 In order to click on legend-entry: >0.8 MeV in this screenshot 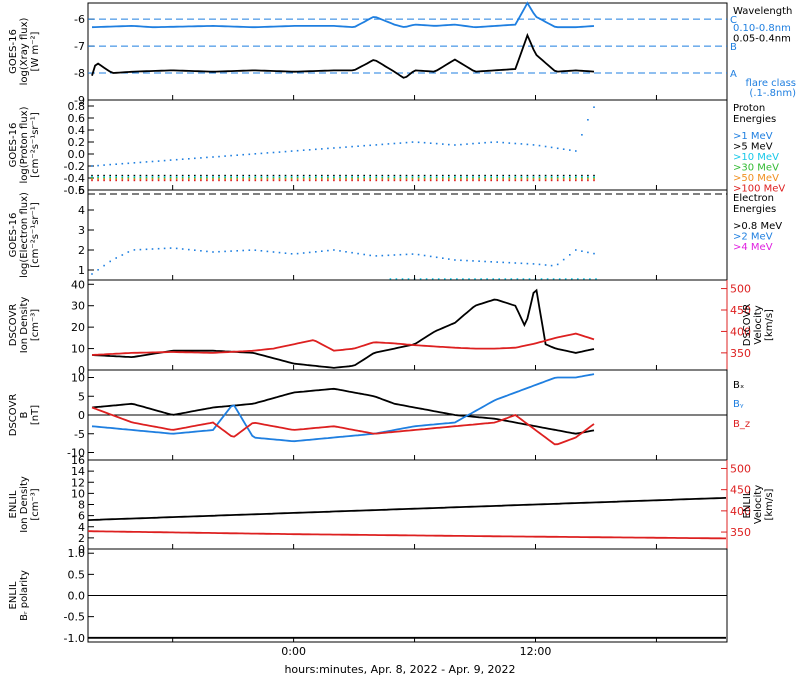, I will do `click(757, 226)`.